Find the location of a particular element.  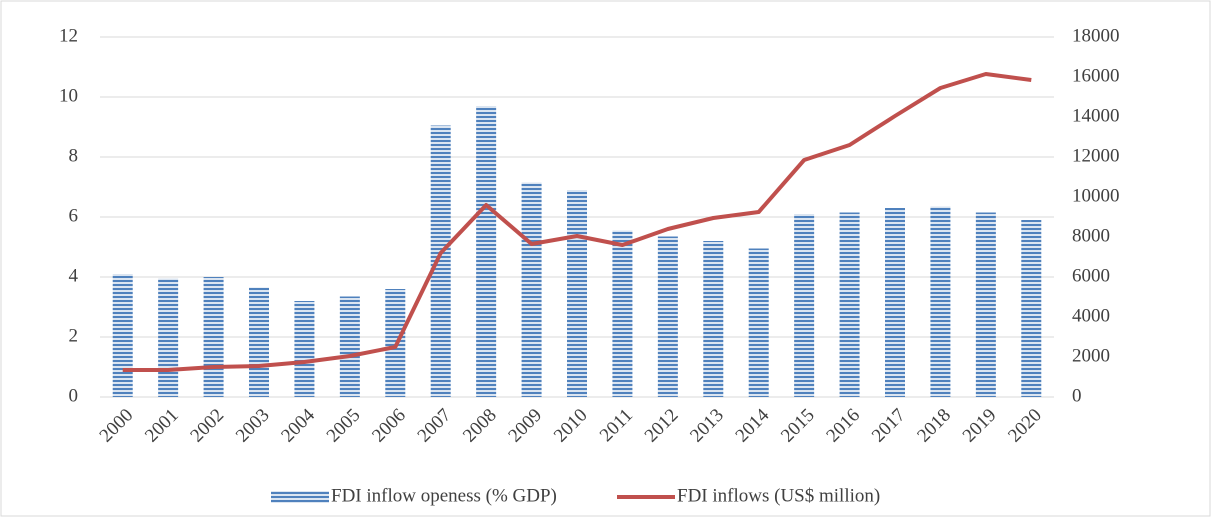

y2-tick-label: 8000 is located at coordinates (1091, 235).